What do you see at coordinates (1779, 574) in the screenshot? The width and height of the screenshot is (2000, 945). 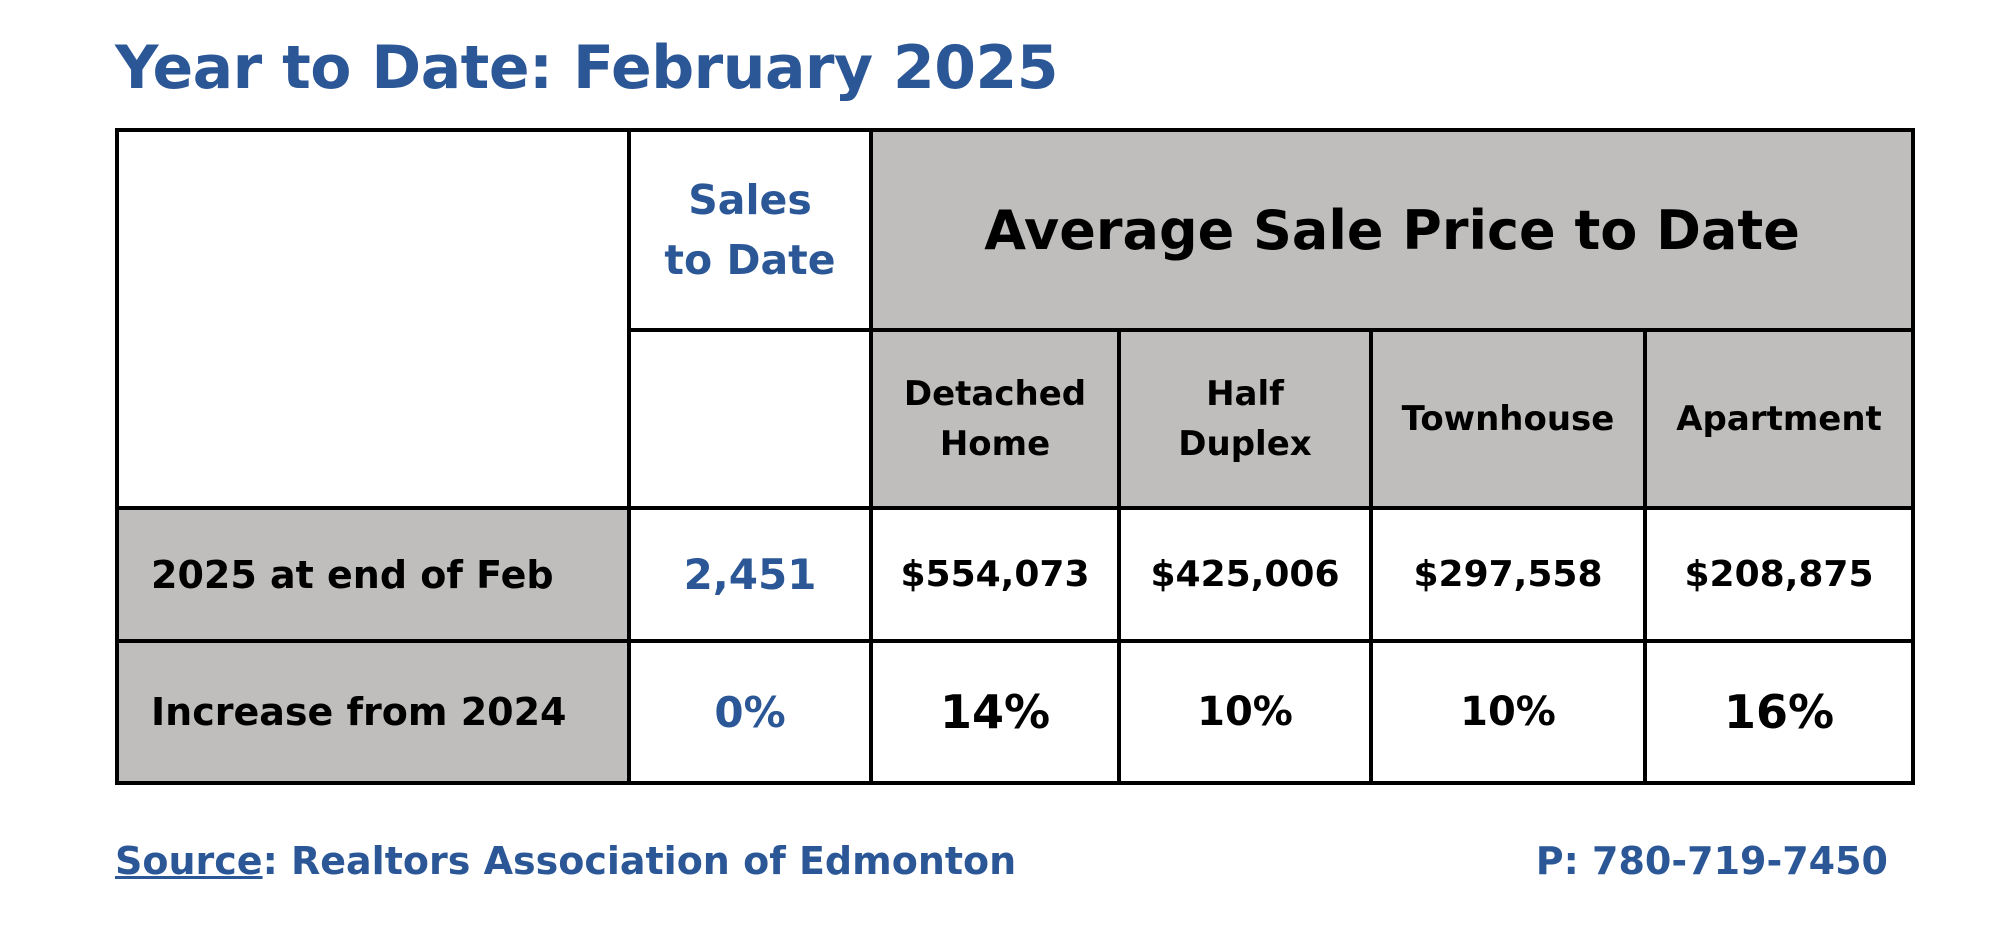 I see `price-apartment: $208,875` at bounding box center [1779, 574].